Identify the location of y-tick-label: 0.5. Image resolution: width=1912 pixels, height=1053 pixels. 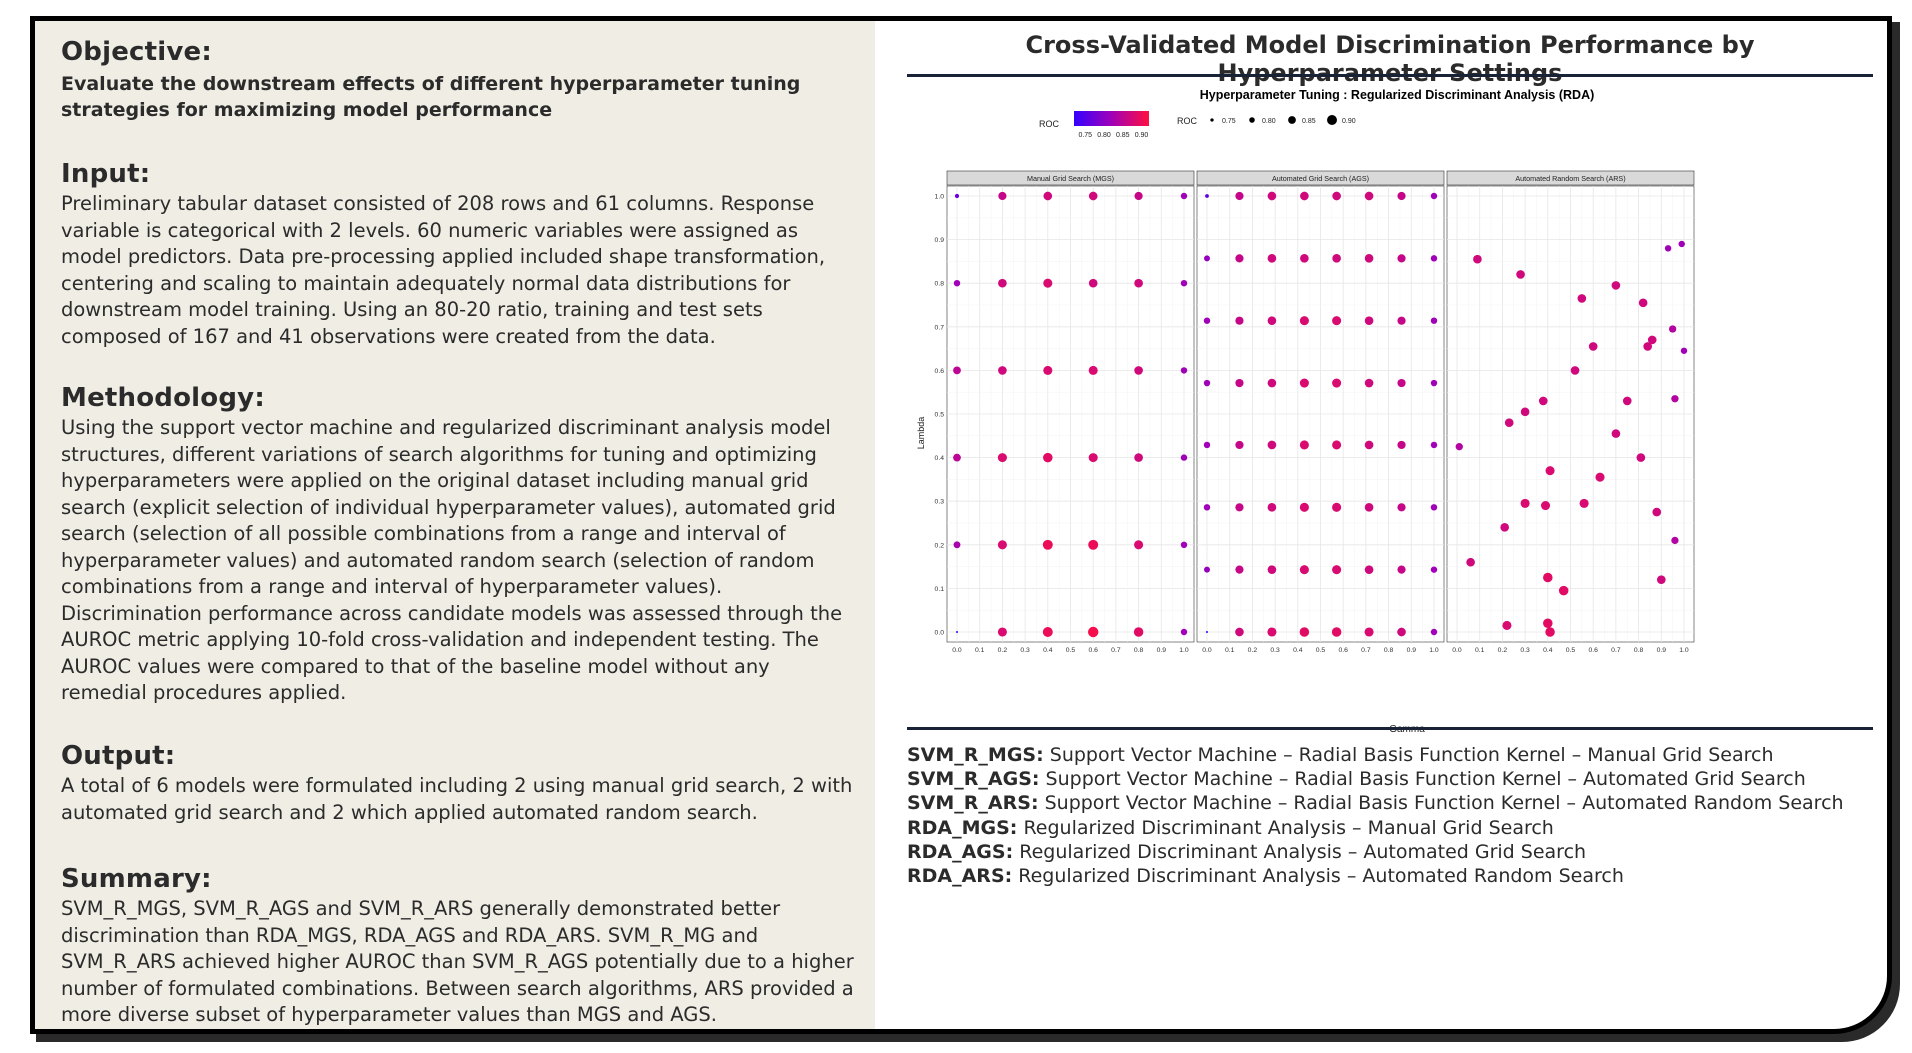
(940, 415).